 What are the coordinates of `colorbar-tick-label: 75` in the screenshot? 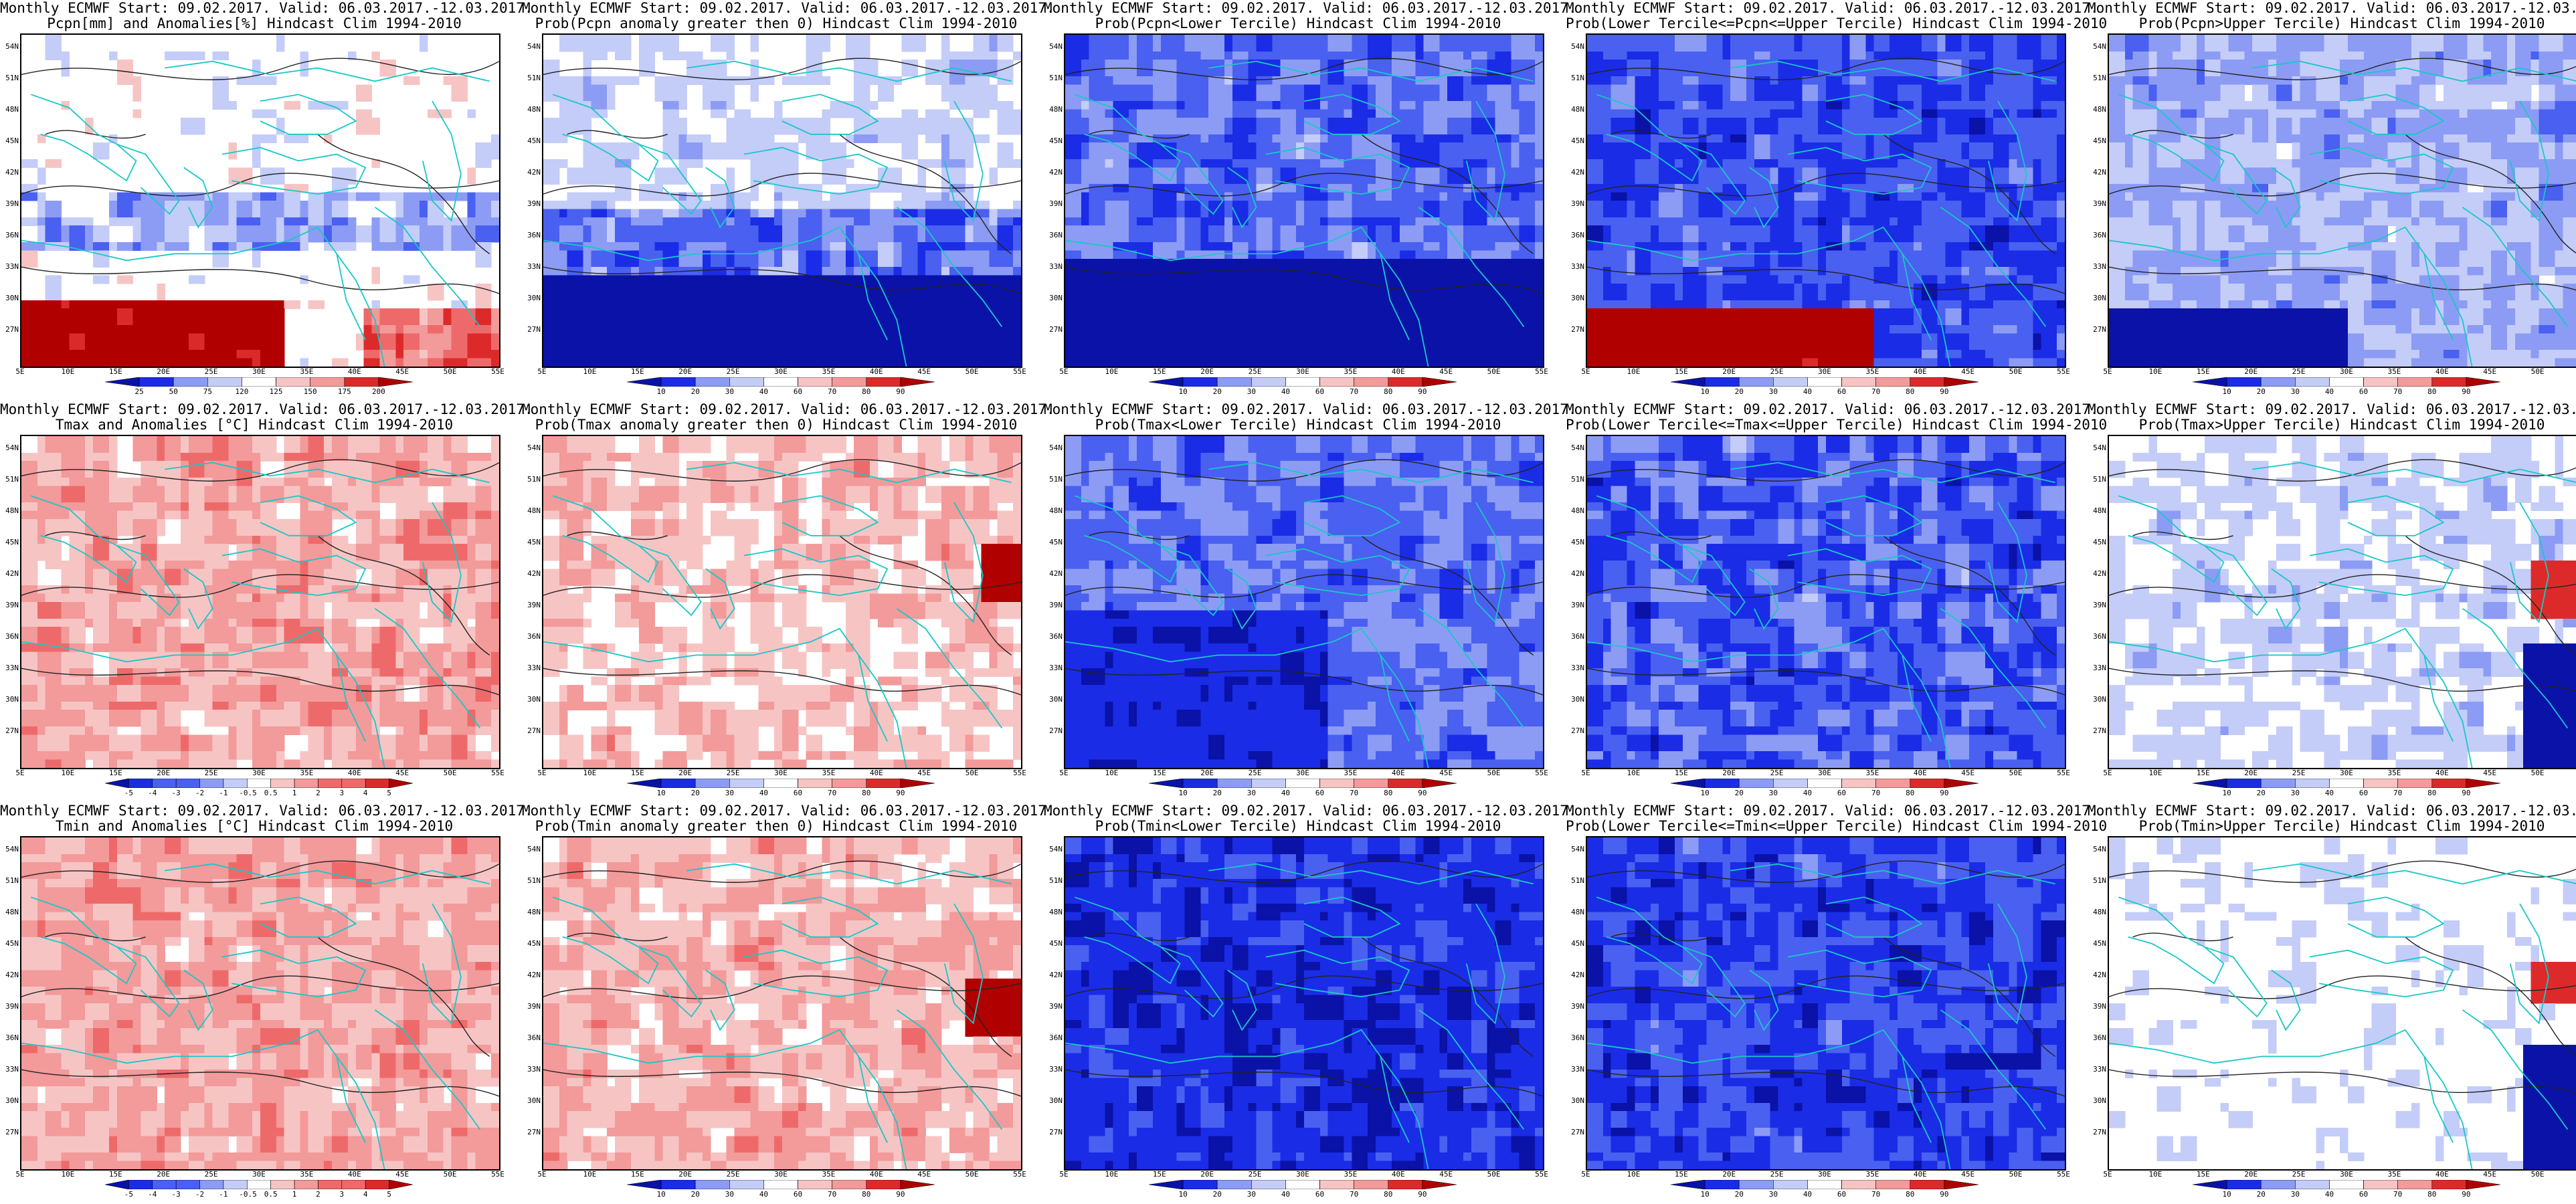 It's located at (207, 391).